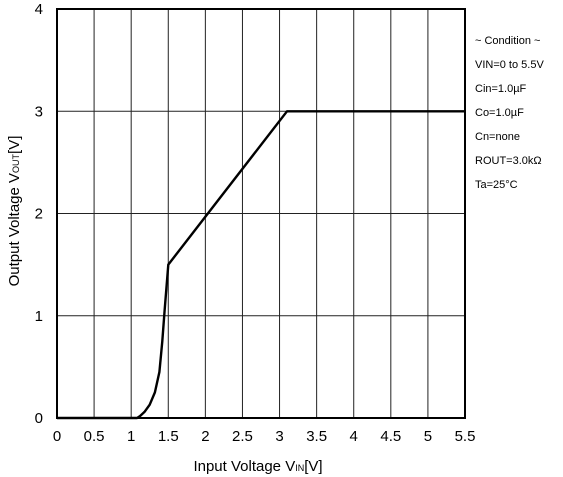 The width and height of the screenshot is (563, 477). What do you see at coordinates (497, 137) in the screenshot?
I see `condition-cn: Cn=none` at bounding box center [497, 137].